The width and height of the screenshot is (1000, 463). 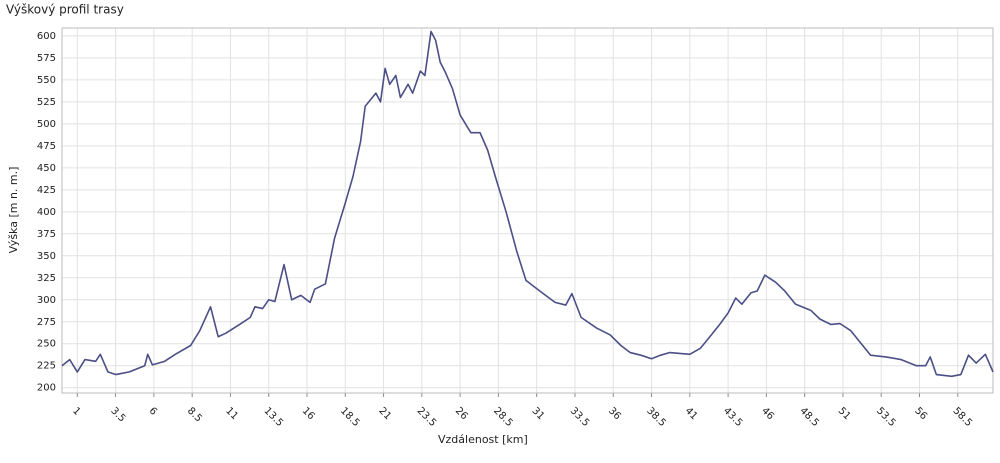 I want to click on x-tick-label: 48.5, so click(x=809, y=417).